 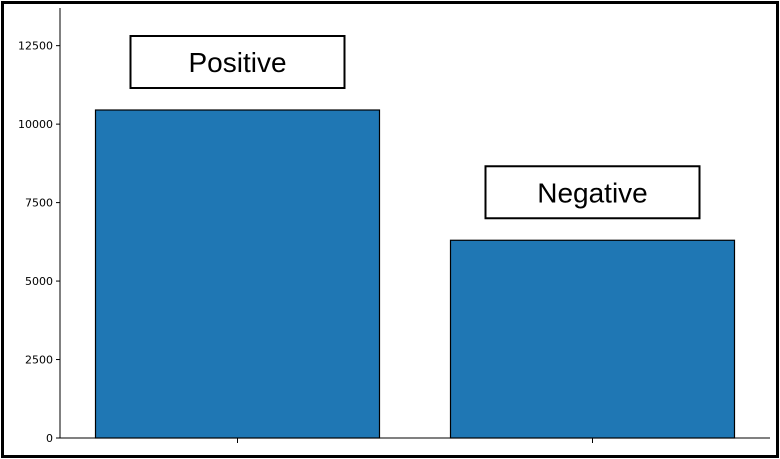 I want to click on y-axis: 0 2500 5000 7500 10000 12500, so click(x=39, y=226).